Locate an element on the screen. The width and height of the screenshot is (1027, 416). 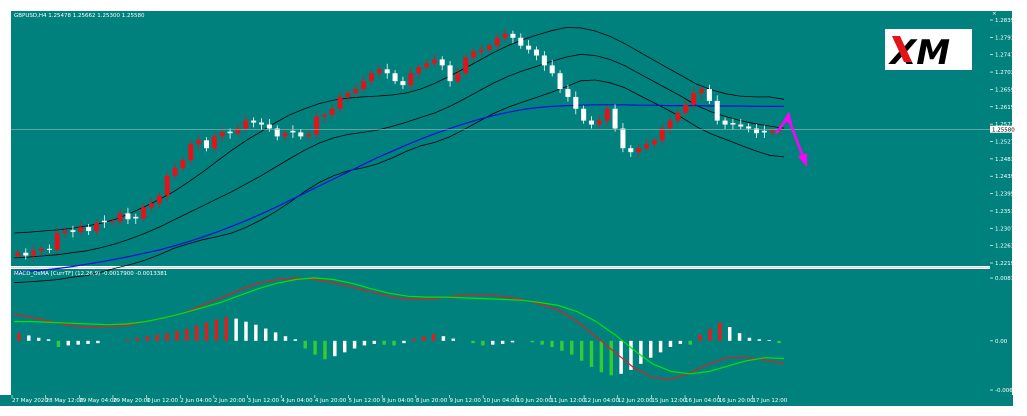
window-control: × is located at coordinates (994, 14).